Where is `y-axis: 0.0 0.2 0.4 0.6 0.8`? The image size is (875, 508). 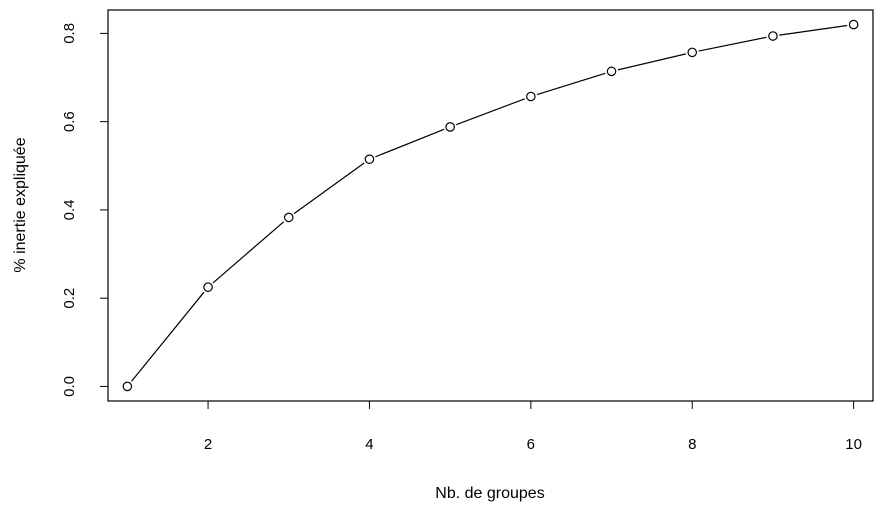 y-axis: 0.0 0.2 0.4 0.6 0.8 is located at coordinates (85, 210).